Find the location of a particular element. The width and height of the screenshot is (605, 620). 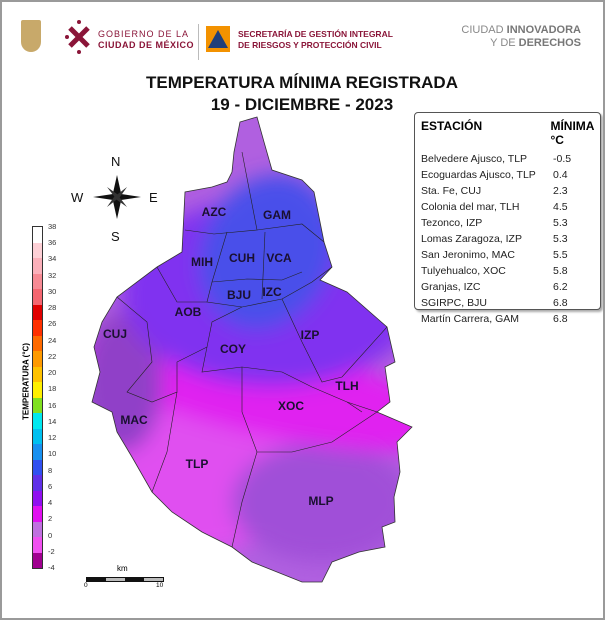

table-row: San Jeronimo, MAC 5.5 is located at coordinates (507, 255).